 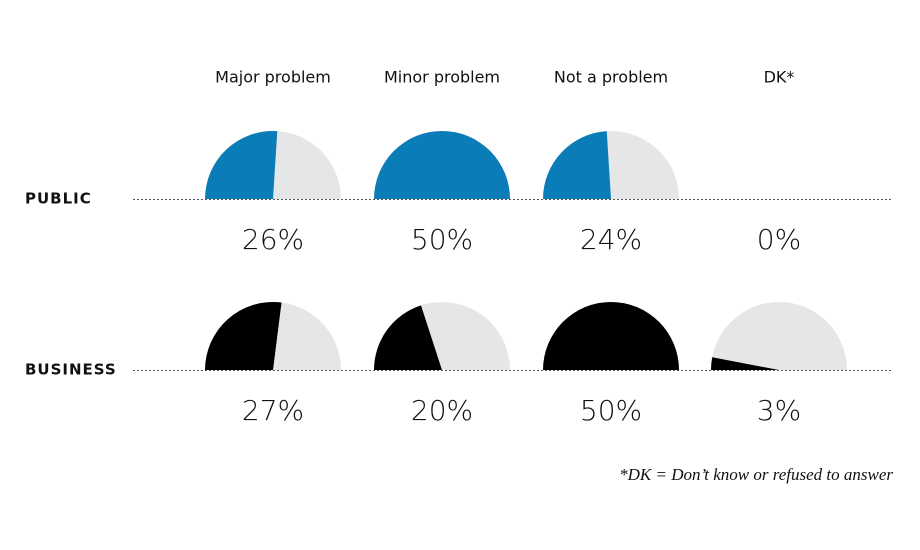 What do you see at coordinates (442, 77) in the screenshot?
I see `category-label: Minor problem` at bounding box center [442, 77].